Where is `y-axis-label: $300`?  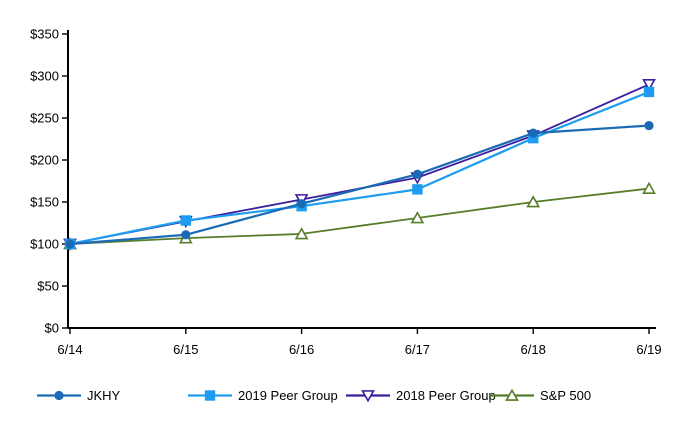 y-axis-label: $300 is located at coordinates (44, 76).